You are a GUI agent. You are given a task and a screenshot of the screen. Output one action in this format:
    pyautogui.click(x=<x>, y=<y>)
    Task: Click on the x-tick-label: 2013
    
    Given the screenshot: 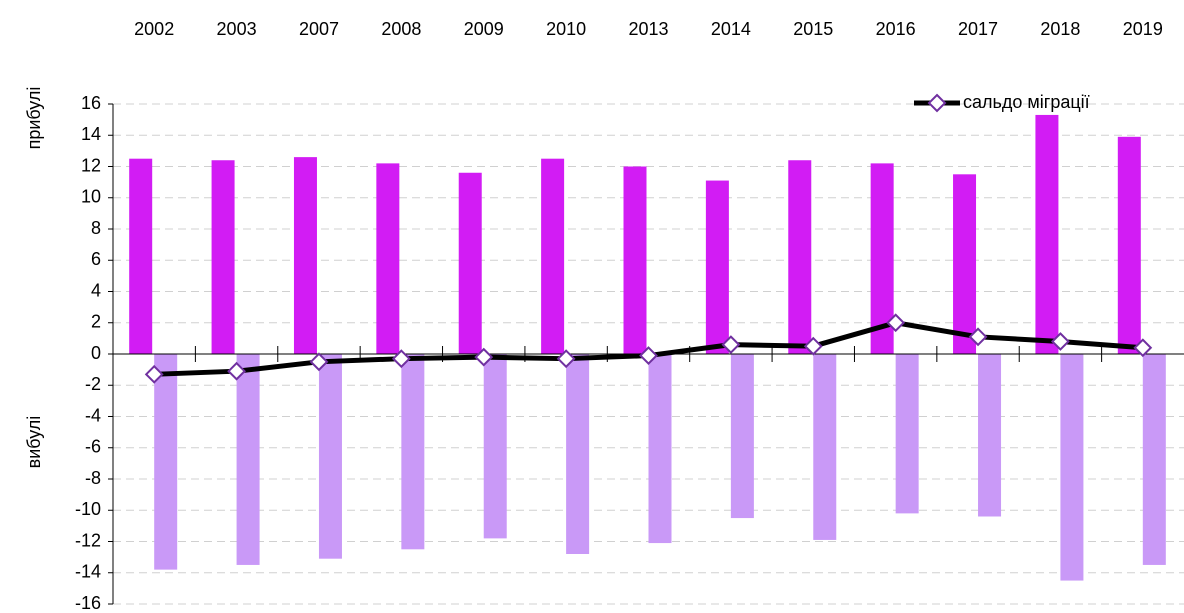 What is the action you would take?
    pyautogui.click(x=648, y=29)
    